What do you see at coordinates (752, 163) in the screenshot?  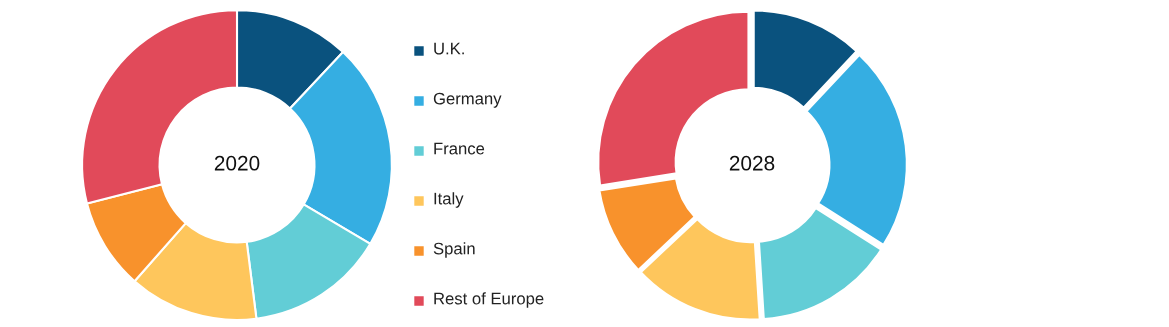 I see `text: 2028` at bounding box center [752, 163].